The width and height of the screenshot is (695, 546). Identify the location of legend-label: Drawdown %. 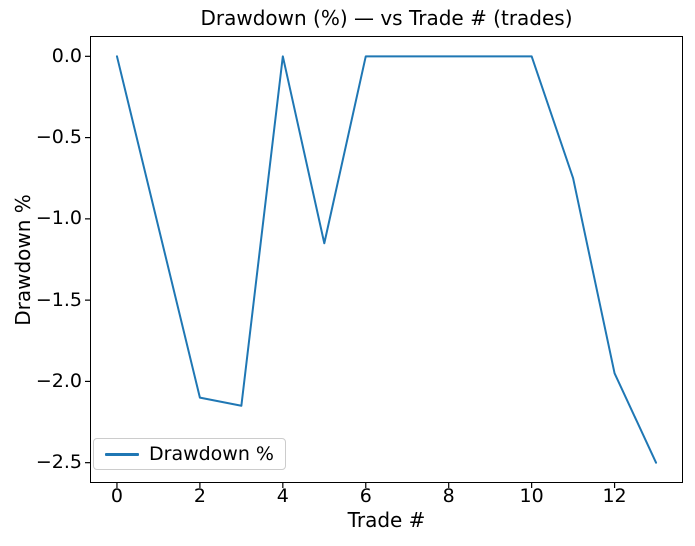
(211, 454).